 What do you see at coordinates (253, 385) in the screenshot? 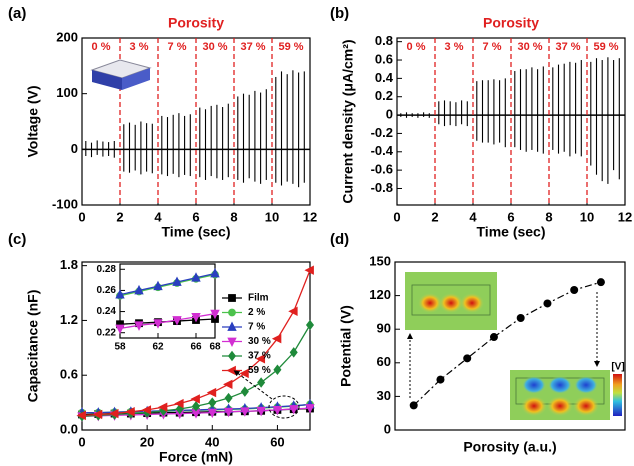
I see `zoom-arrow` at bounding box center [253, 385].